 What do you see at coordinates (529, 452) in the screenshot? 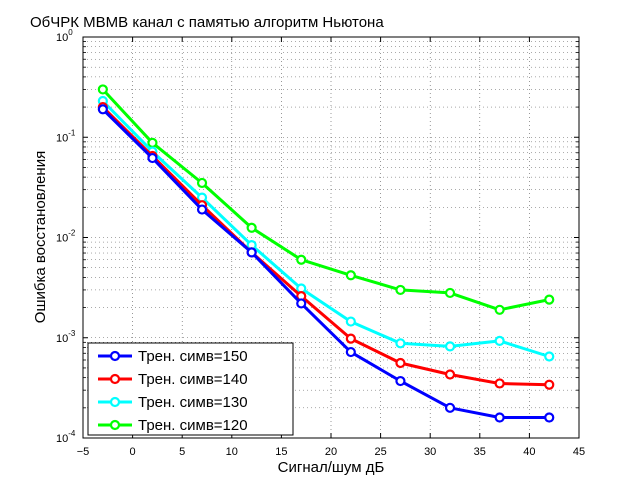
I see `x-tick-label: 40` at bounding box center [529, 452].